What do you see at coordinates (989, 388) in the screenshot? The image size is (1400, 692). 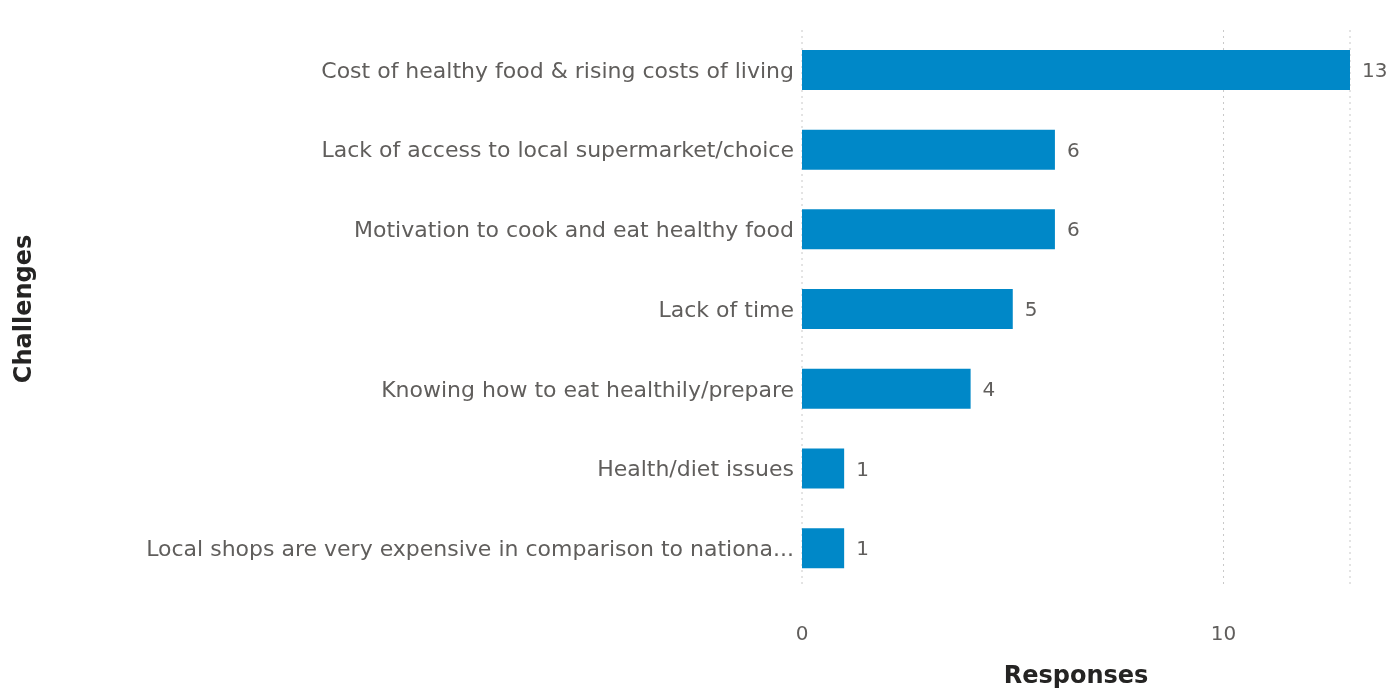 I see `data-label: 4` at bounding box center [989, 388].